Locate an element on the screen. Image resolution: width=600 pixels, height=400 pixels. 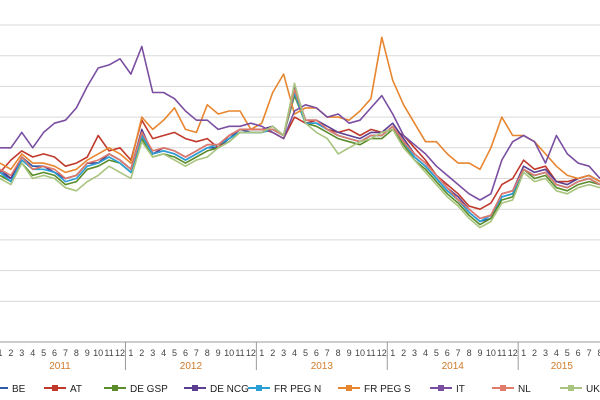
legend-item-nl: NL is located at coordinates (511, 389).